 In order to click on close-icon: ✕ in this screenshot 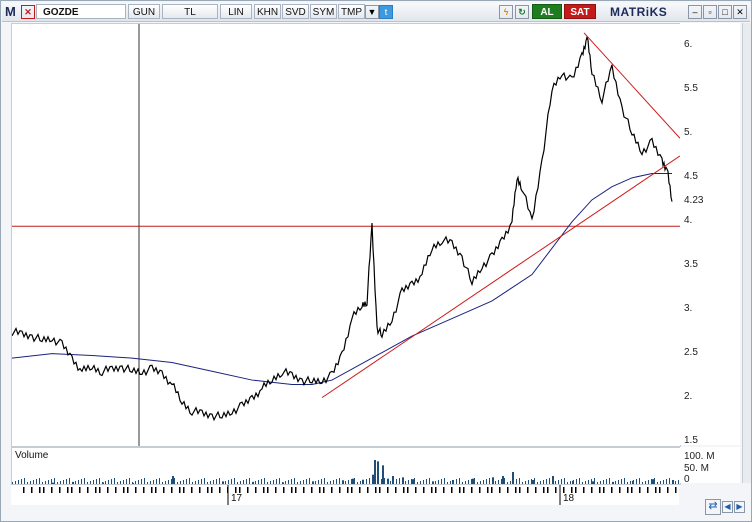, I will do `click(740, 12)`.